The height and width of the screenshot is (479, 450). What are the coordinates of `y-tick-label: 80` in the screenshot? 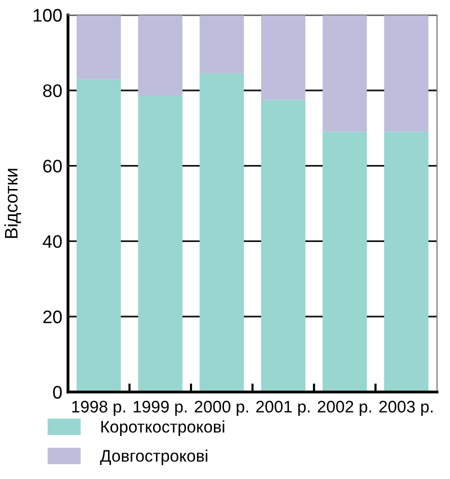 It's located at (52, 91).